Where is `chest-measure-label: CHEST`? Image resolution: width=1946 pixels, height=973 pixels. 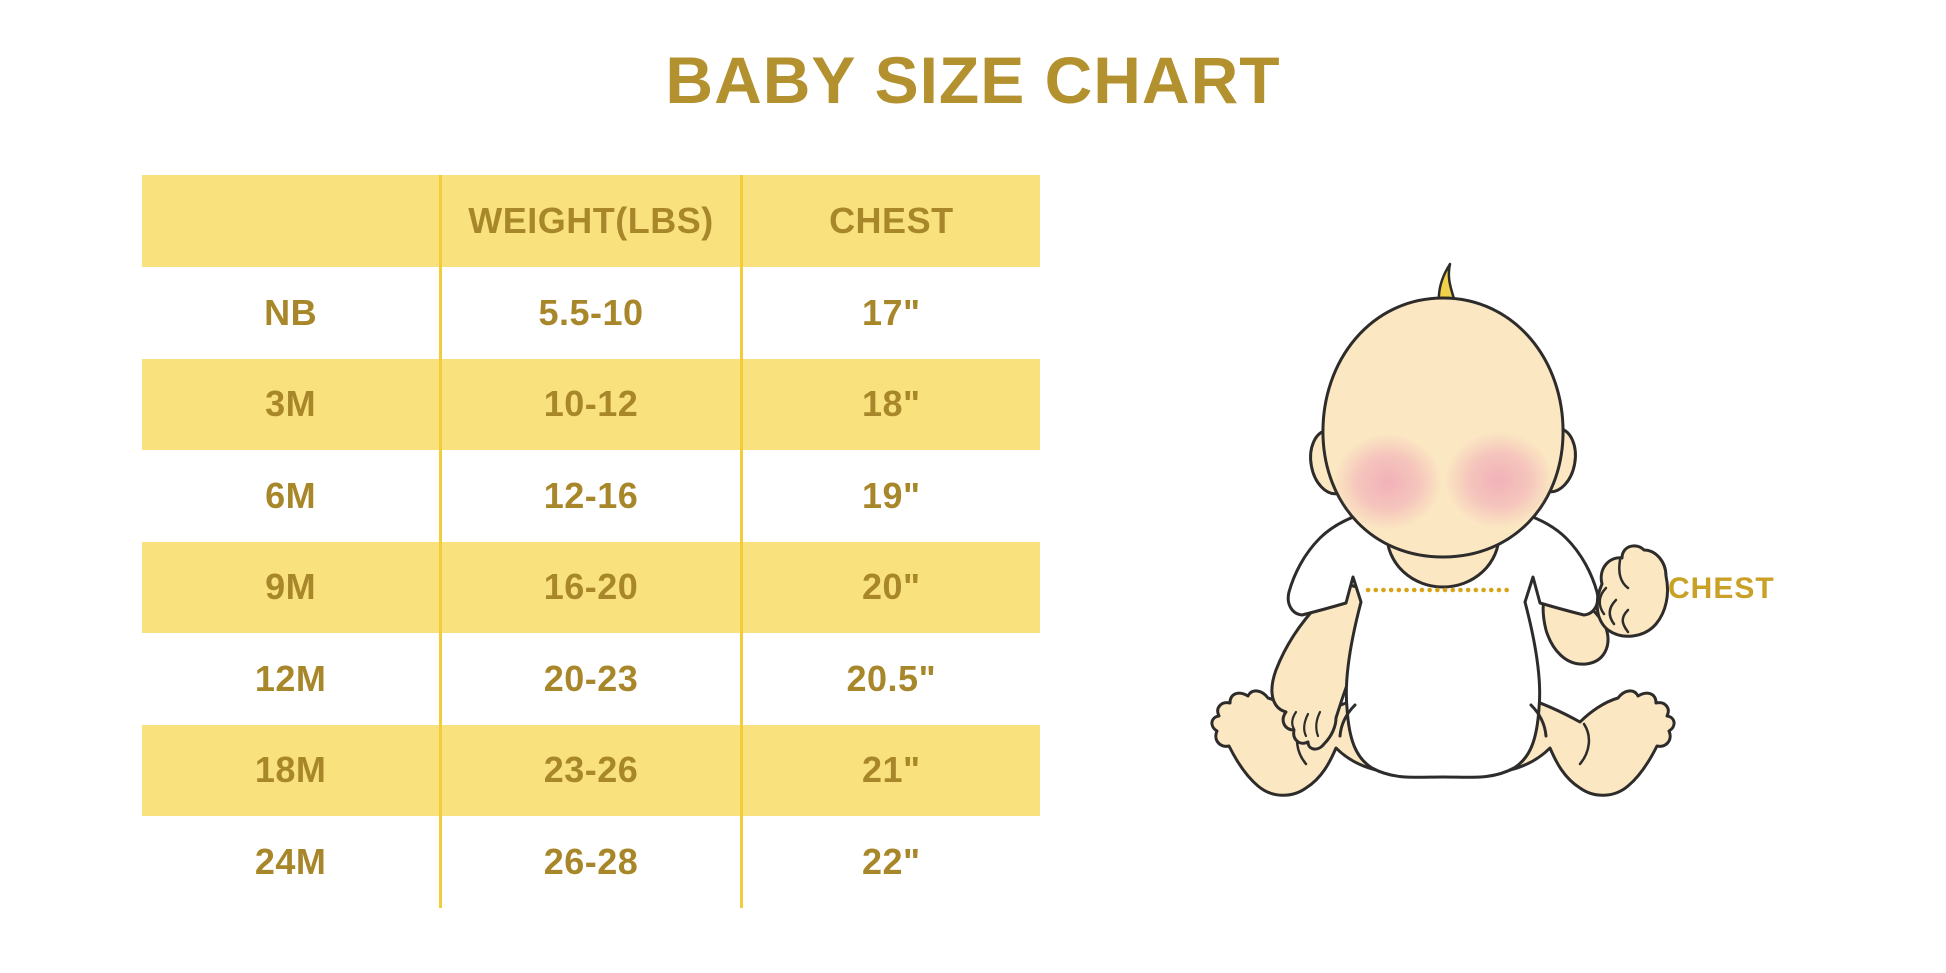 chest-measure-label: CHEST is located at coordinates (1721, 588).